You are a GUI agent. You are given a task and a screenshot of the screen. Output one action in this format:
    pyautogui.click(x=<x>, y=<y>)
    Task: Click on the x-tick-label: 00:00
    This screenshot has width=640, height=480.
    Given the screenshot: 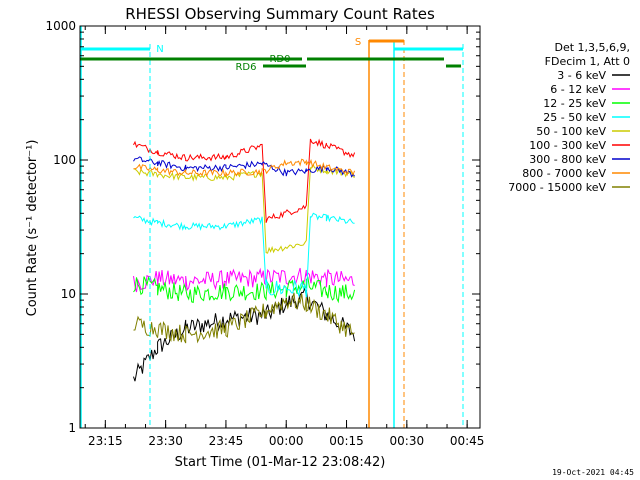 What is the action you would take?
    pyautogui.click(x=286, y=441)
    